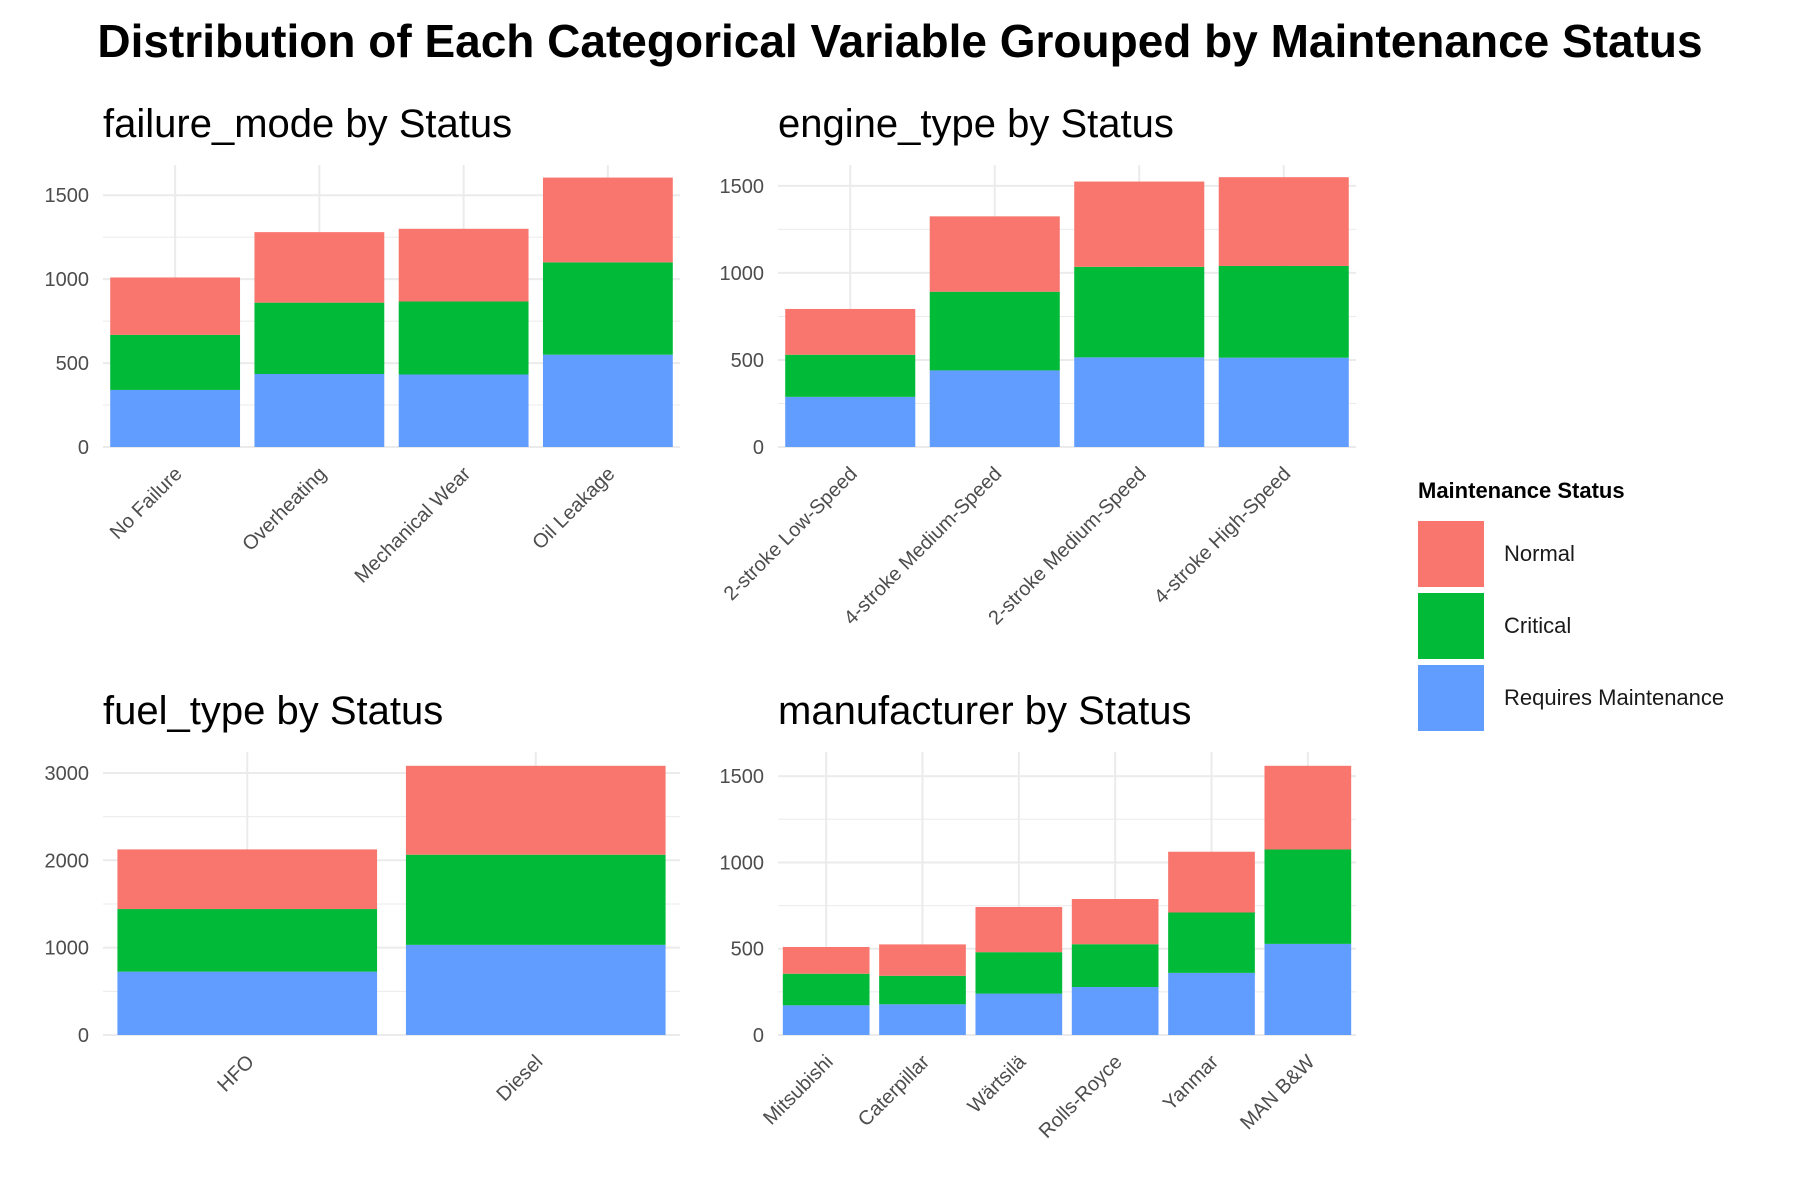  I want to click on x-tick-label: Rolls-Royce, so click(1081, 1097).